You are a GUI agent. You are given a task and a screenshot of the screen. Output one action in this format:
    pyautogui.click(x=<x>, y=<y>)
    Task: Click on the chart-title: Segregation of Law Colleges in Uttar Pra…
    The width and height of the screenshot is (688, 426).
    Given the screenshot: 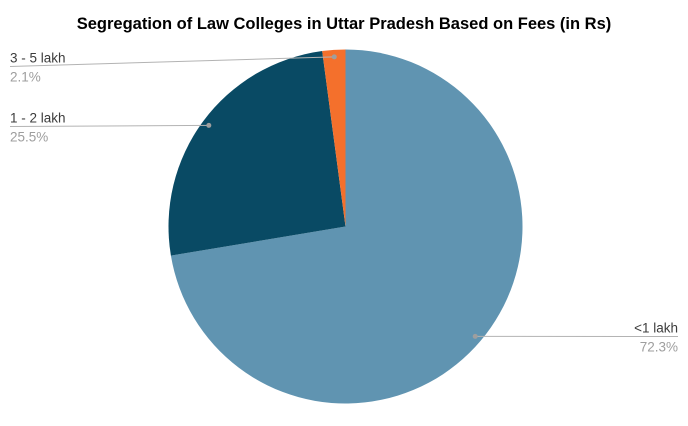 What is the action you would take?
    pyautogui.click(x=344, y=24)
    